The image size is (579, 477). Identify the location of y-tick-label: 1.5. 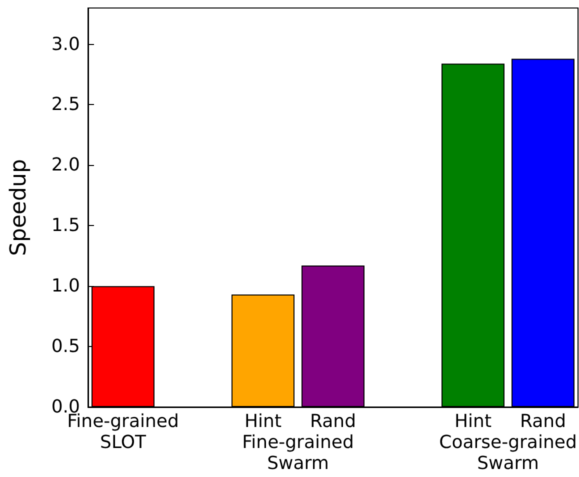
(65, 225).